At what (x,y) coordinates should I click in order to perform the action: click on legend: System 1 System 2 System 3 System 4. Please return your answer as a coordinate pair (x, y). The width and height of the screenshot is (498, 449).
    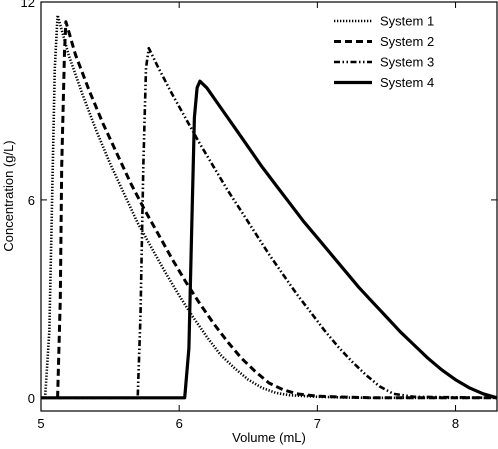
    Looking at the image, I should click on (384, 52).